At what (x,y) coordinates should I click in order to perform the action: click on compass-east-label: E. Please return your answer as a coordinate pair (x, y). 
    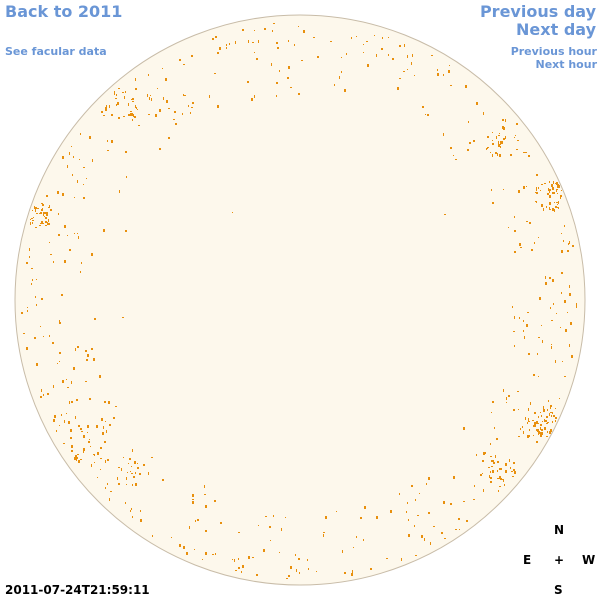
    Looking at the image, I should click on (527, 560).